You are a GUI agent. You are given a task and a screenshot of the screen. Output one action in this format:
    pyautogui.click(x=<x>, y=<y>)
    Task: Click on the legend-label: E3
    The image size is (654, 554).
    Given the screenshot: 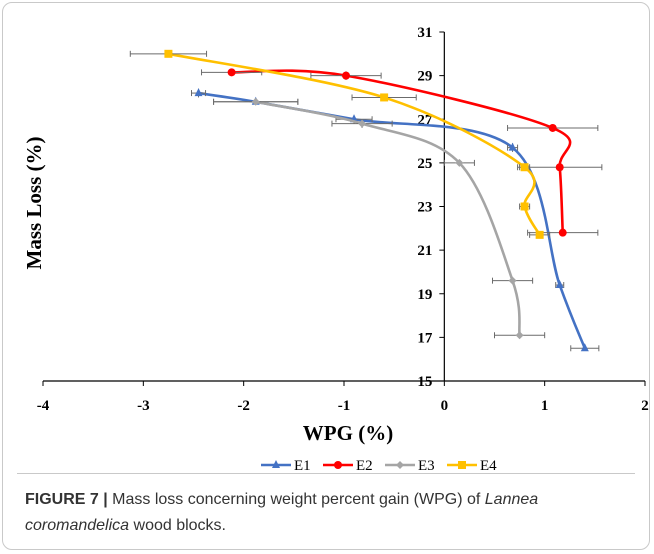 What is the action you would take?
    pyautogui.click(x=426, y=465)
    